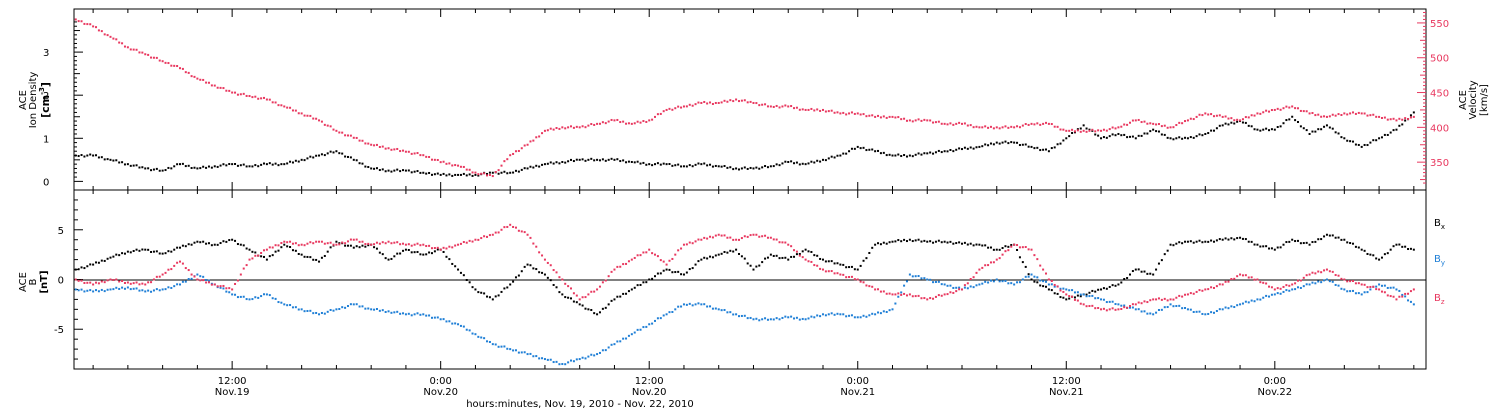 This screenshot has width=1500, height=410. Describe the element at coordinates (440, 381) in the screenshot. I see `x-tick-time: 0:00` at that location.